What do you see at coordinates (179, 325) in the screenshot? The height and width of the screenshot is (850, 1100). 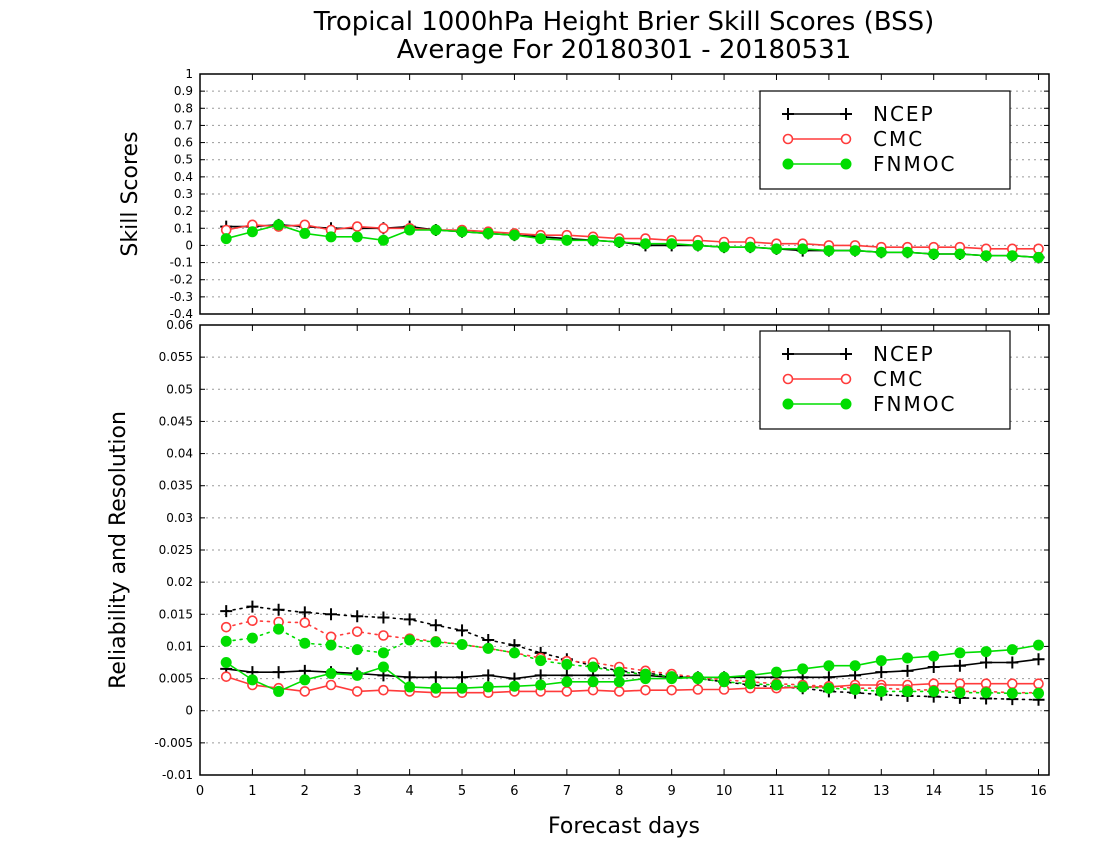 I see `y-tick-label: 0.06` at bounding box center [179, 325].